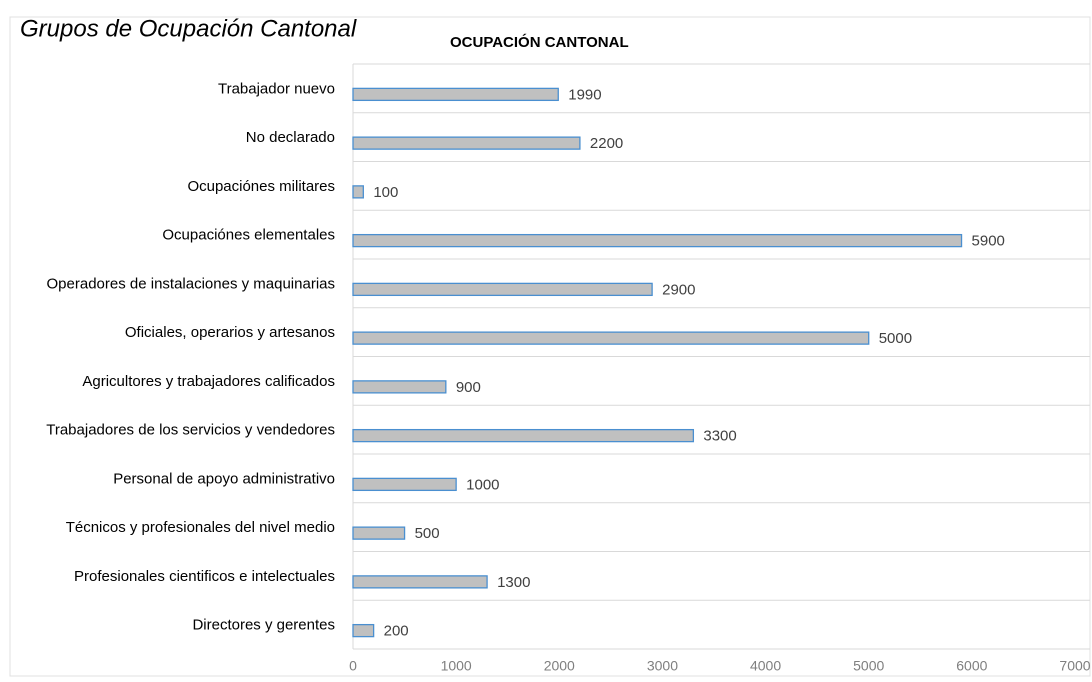 The height and width of the screenshot is (682, 1092). What do you see at coordinates (353, 666) in the screenshot?
I see `x-tick-label: 0` at bounding box center [353, 666].